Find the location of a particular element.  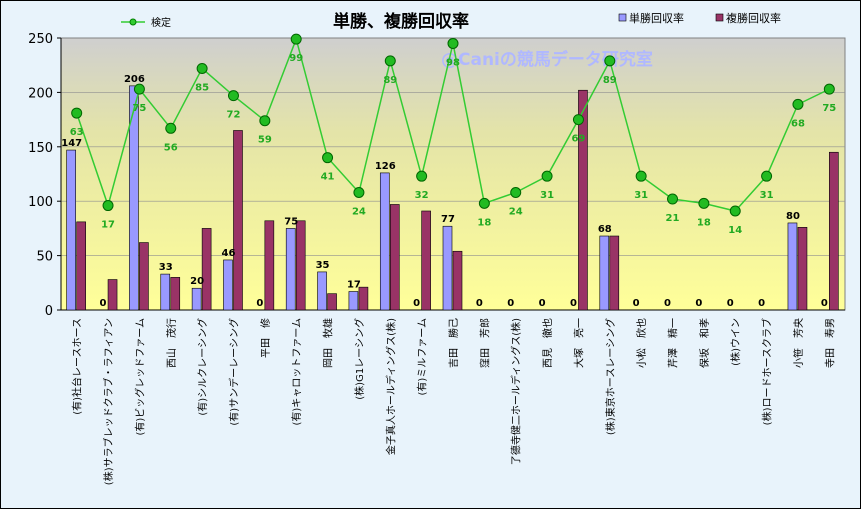

line-data-label: 98 is located at coordinates (453, 62).